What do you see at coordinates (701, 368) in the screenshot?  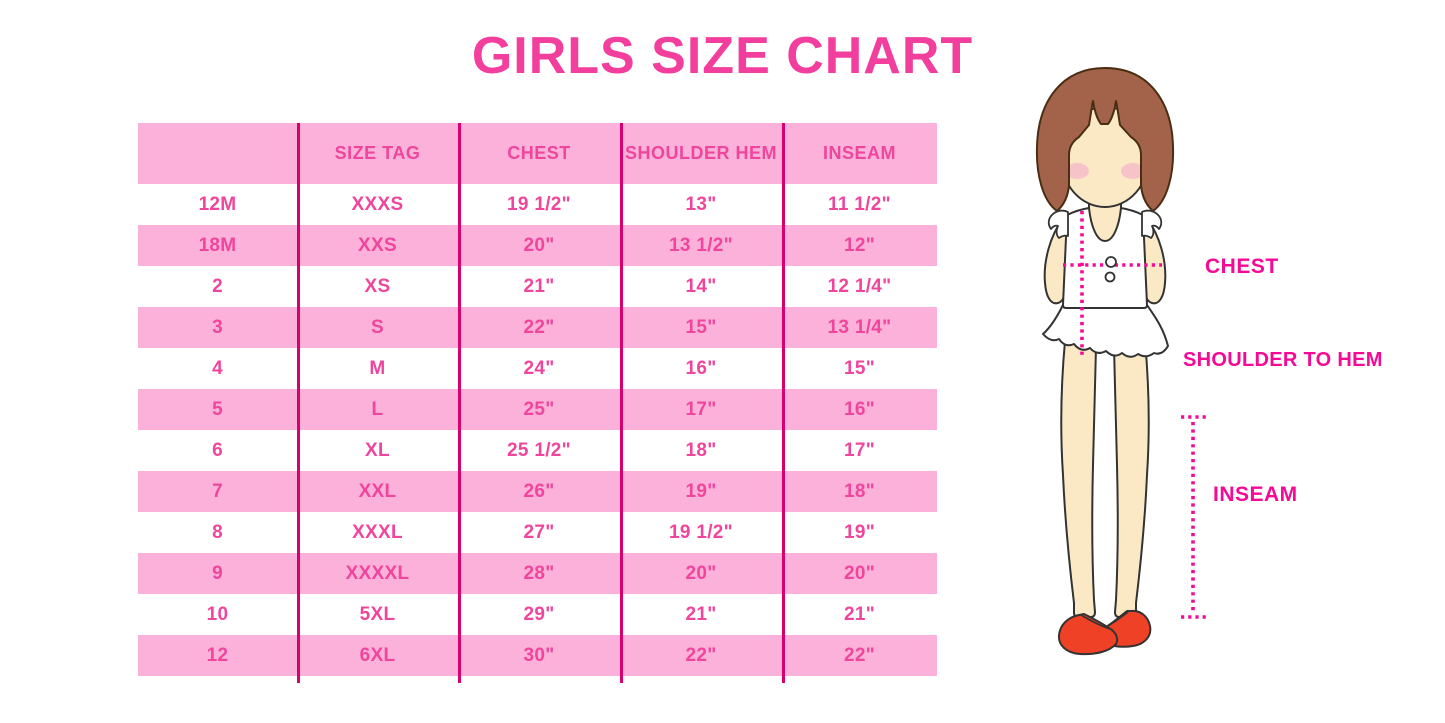 I see `cell-shoulder-hem: 16"` at bounding box center [701, 368].